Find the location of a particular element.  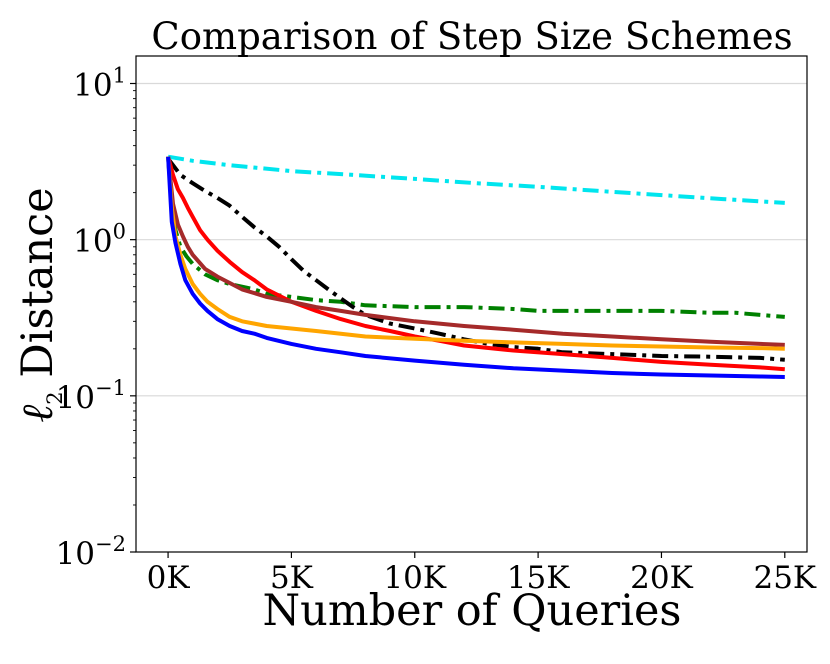

svg-text: ℓ2 Distance is located at coordinates (40, 304).